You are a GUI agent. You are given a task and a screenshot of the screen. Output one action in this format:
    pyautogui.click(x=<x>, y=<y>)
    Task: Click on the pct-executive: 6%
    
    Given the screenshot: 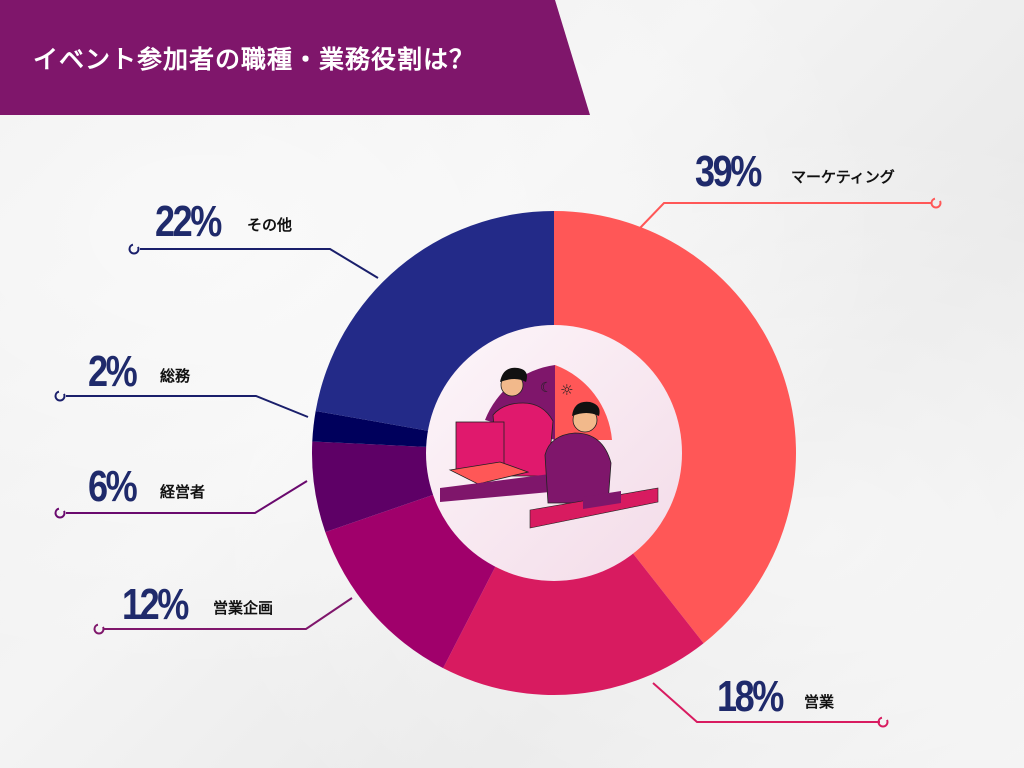 What is the action you would take?
    pyautogui.click(x=113, y=486)
    